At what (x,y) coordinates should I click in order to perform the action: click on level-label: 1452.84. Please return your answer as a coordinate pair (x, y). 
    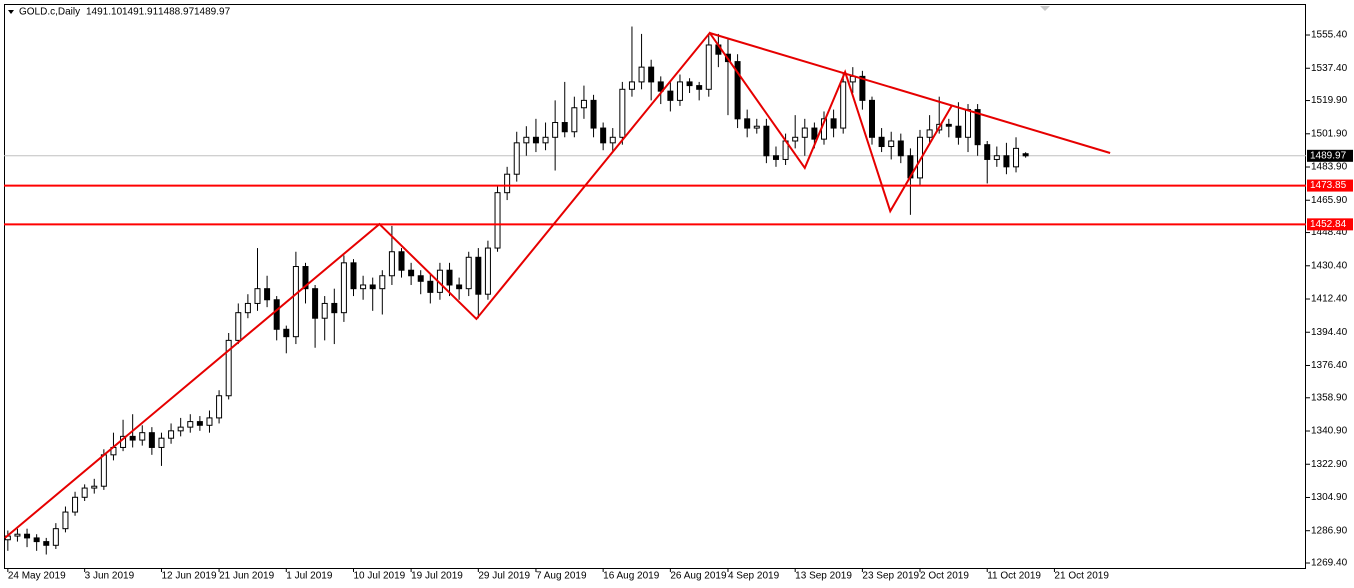
    Looking at the image, I should click on (1328, 224).